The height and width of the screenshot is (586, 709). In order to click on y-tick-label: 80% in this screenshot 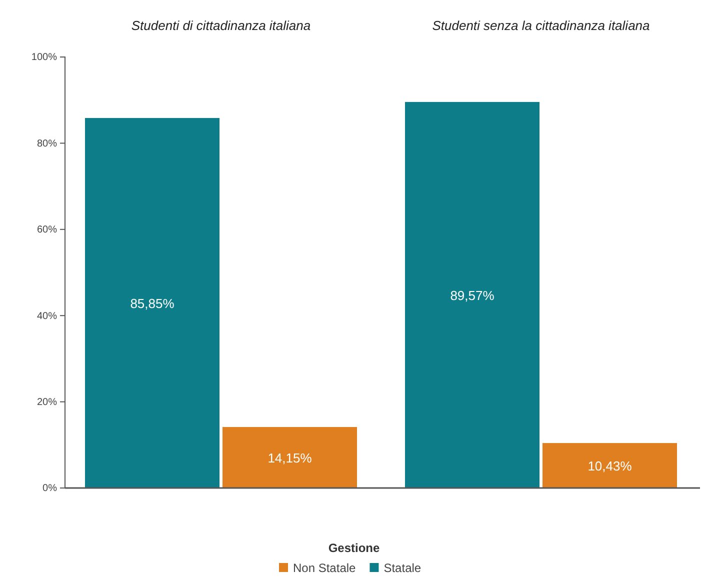, I will do `click(47, 144)`.